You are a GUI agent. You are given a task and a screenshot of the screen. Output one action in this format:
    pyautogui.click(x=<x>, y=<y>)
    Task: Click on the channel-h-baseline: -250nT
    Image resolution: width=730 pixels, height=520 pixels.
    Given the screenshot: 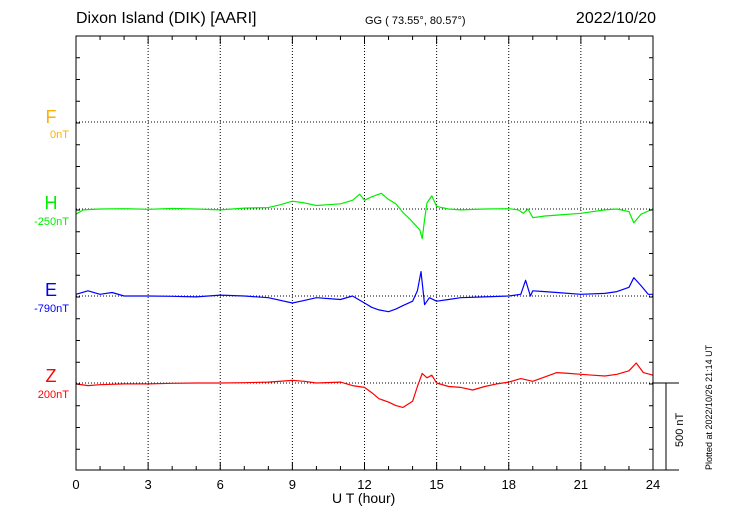 What is the action you would take?
    pyautogui.click(x=51, y=222)
    